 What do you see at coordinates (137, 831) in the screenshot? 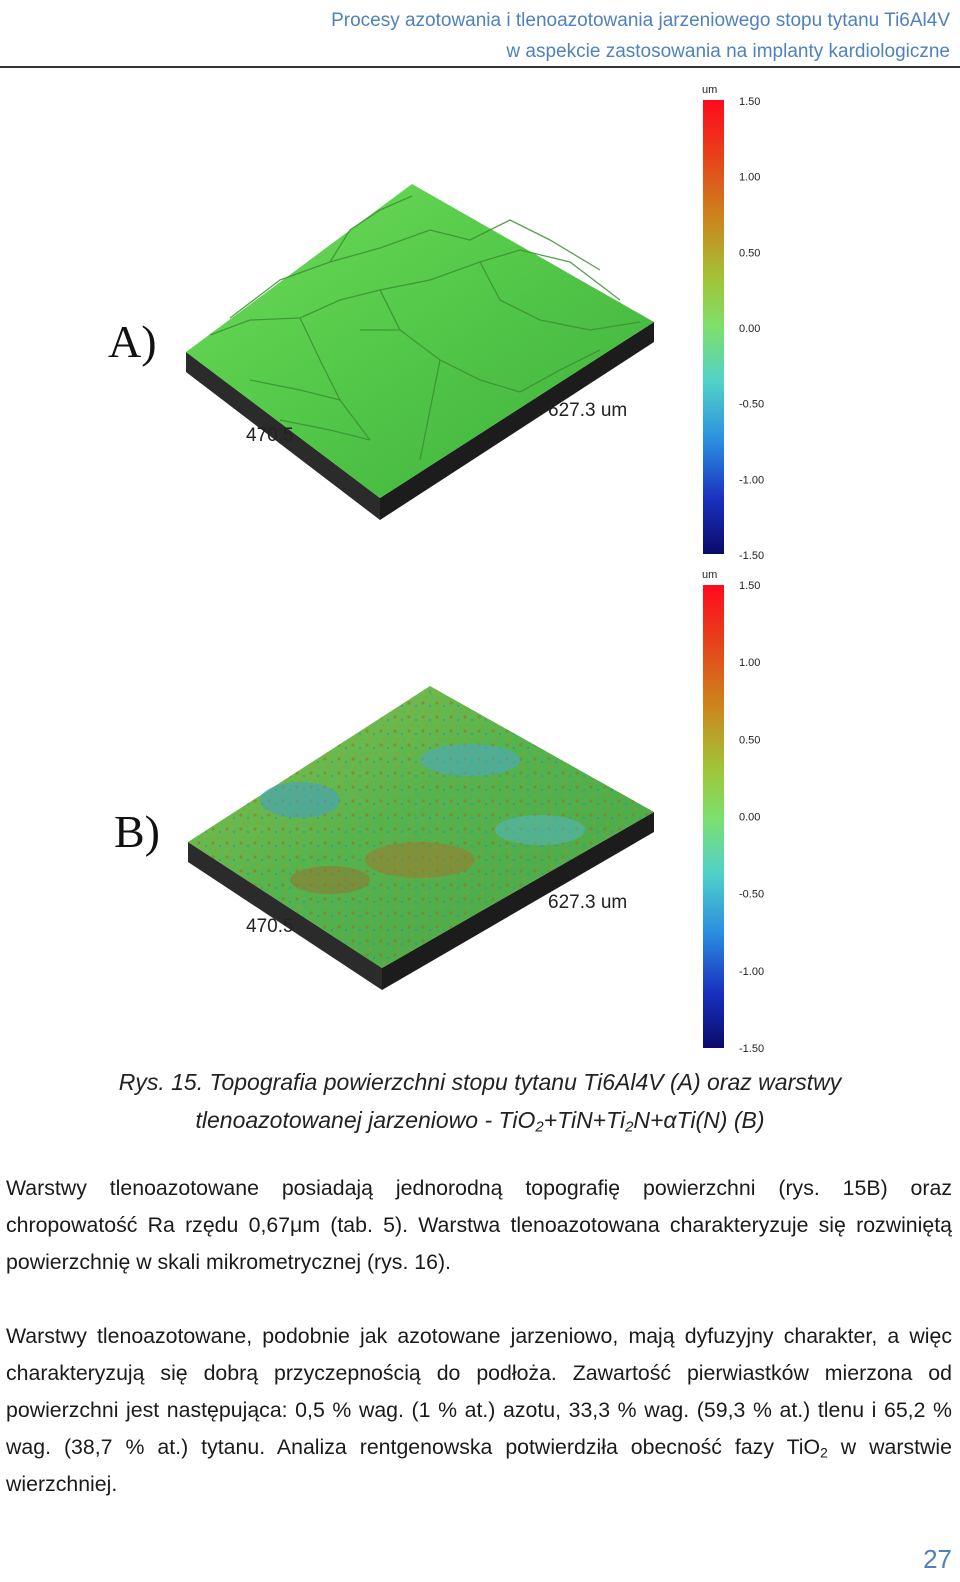
I see `panel-label-b: B)` at bounding box center [137, 831].